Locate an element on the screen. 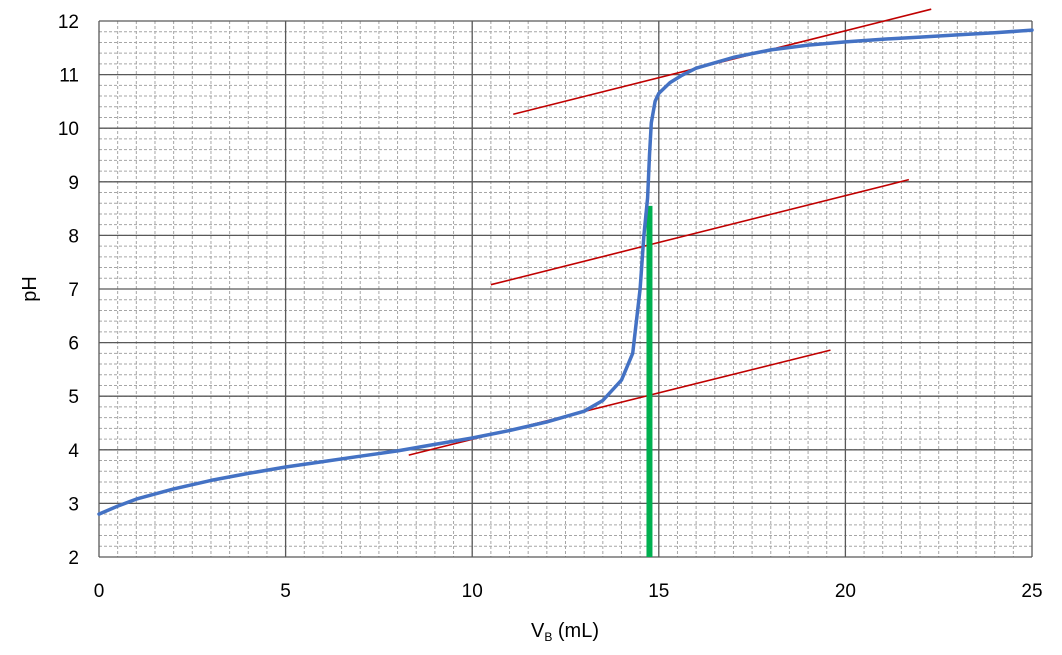 The width and height of the screenshot is (1062, 655). y-tick-label: 12 is located at coordinates (68, 22).